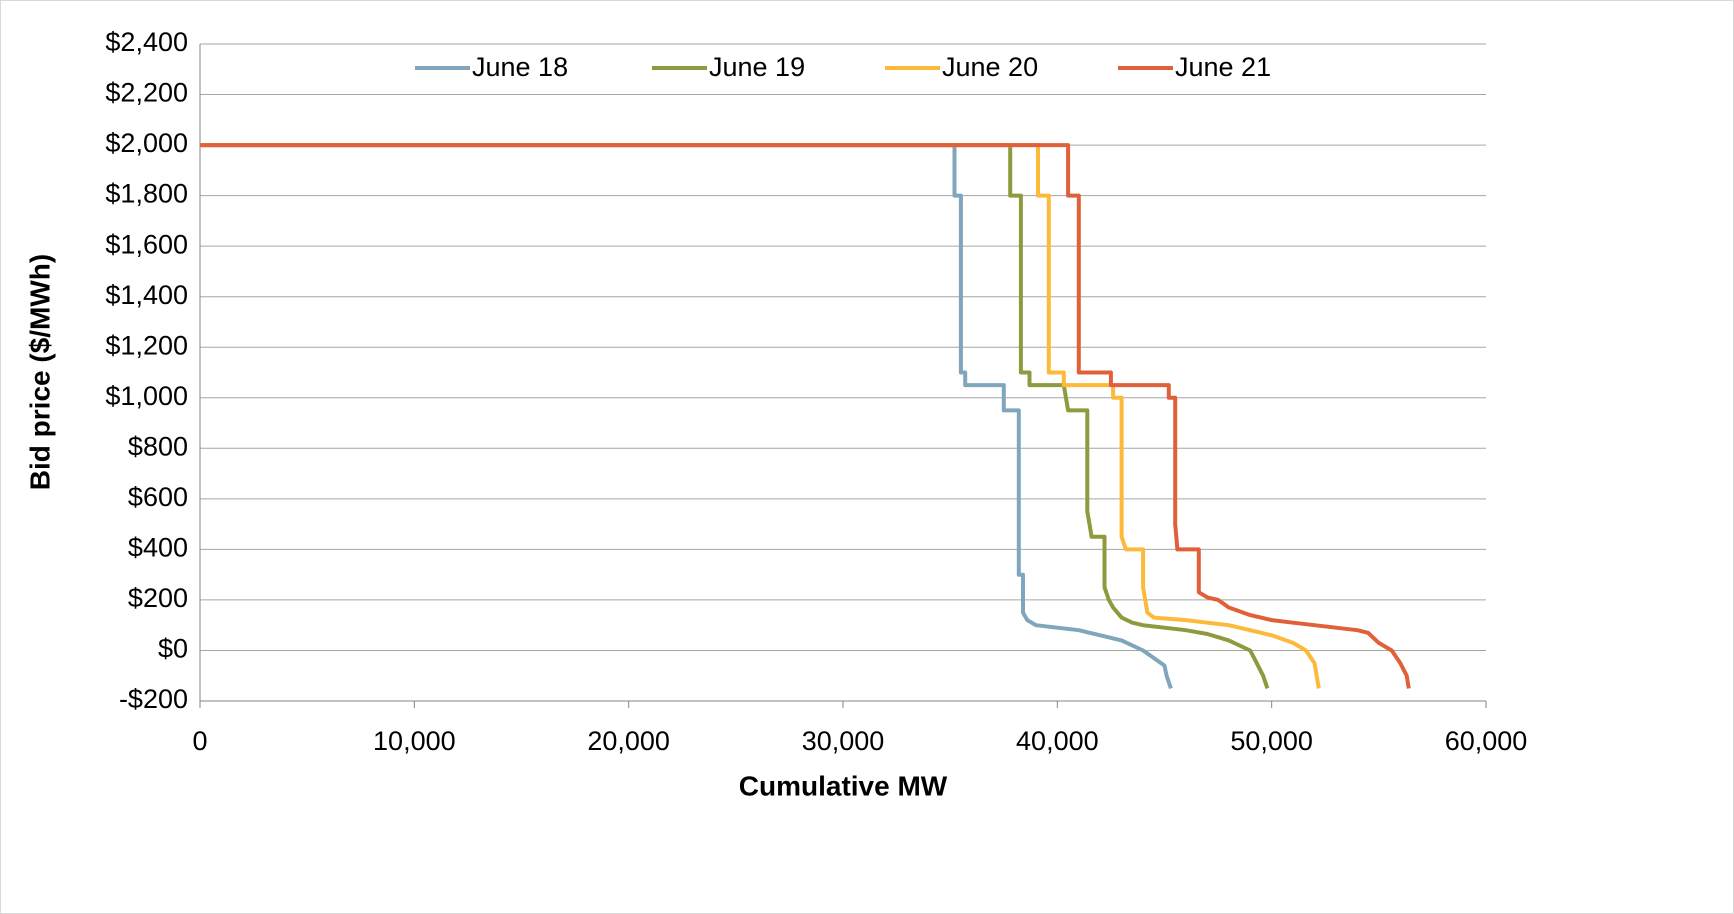  What do you see at coordinates (146, 345) in the screenshot?
I see `y-tick-label: $1,200` at bounding box center [146, 345].